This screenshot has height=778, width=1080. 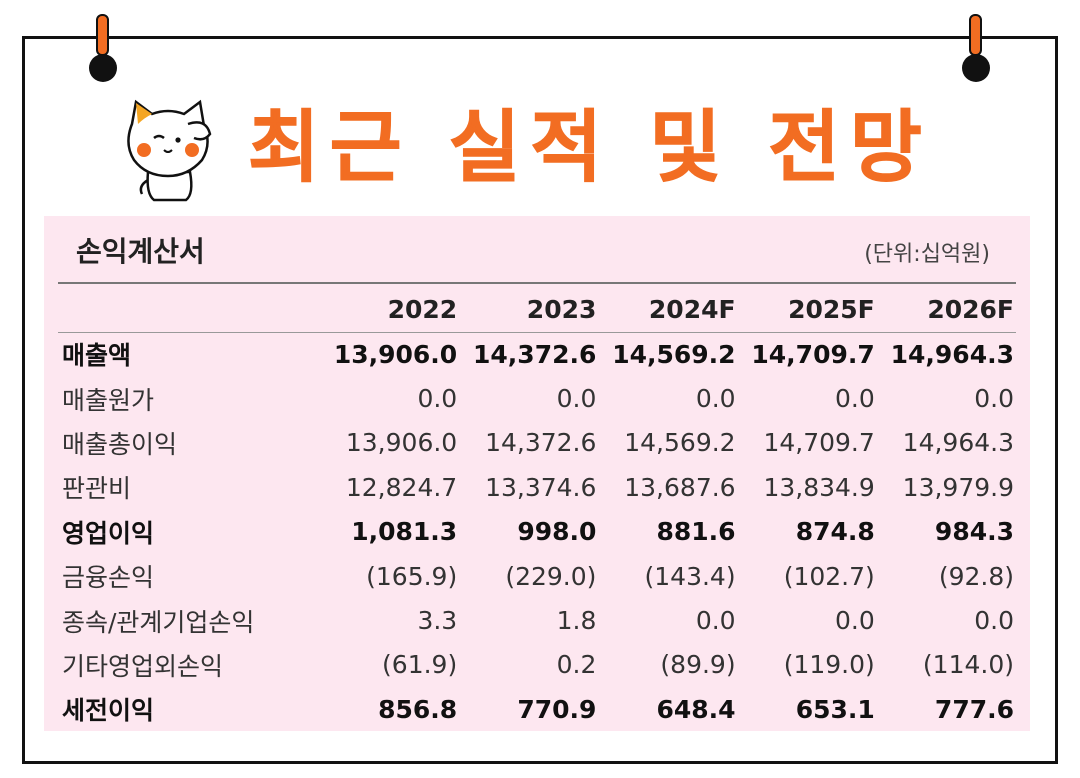 I want to click on row-label-header, so click(x=189, y=309).